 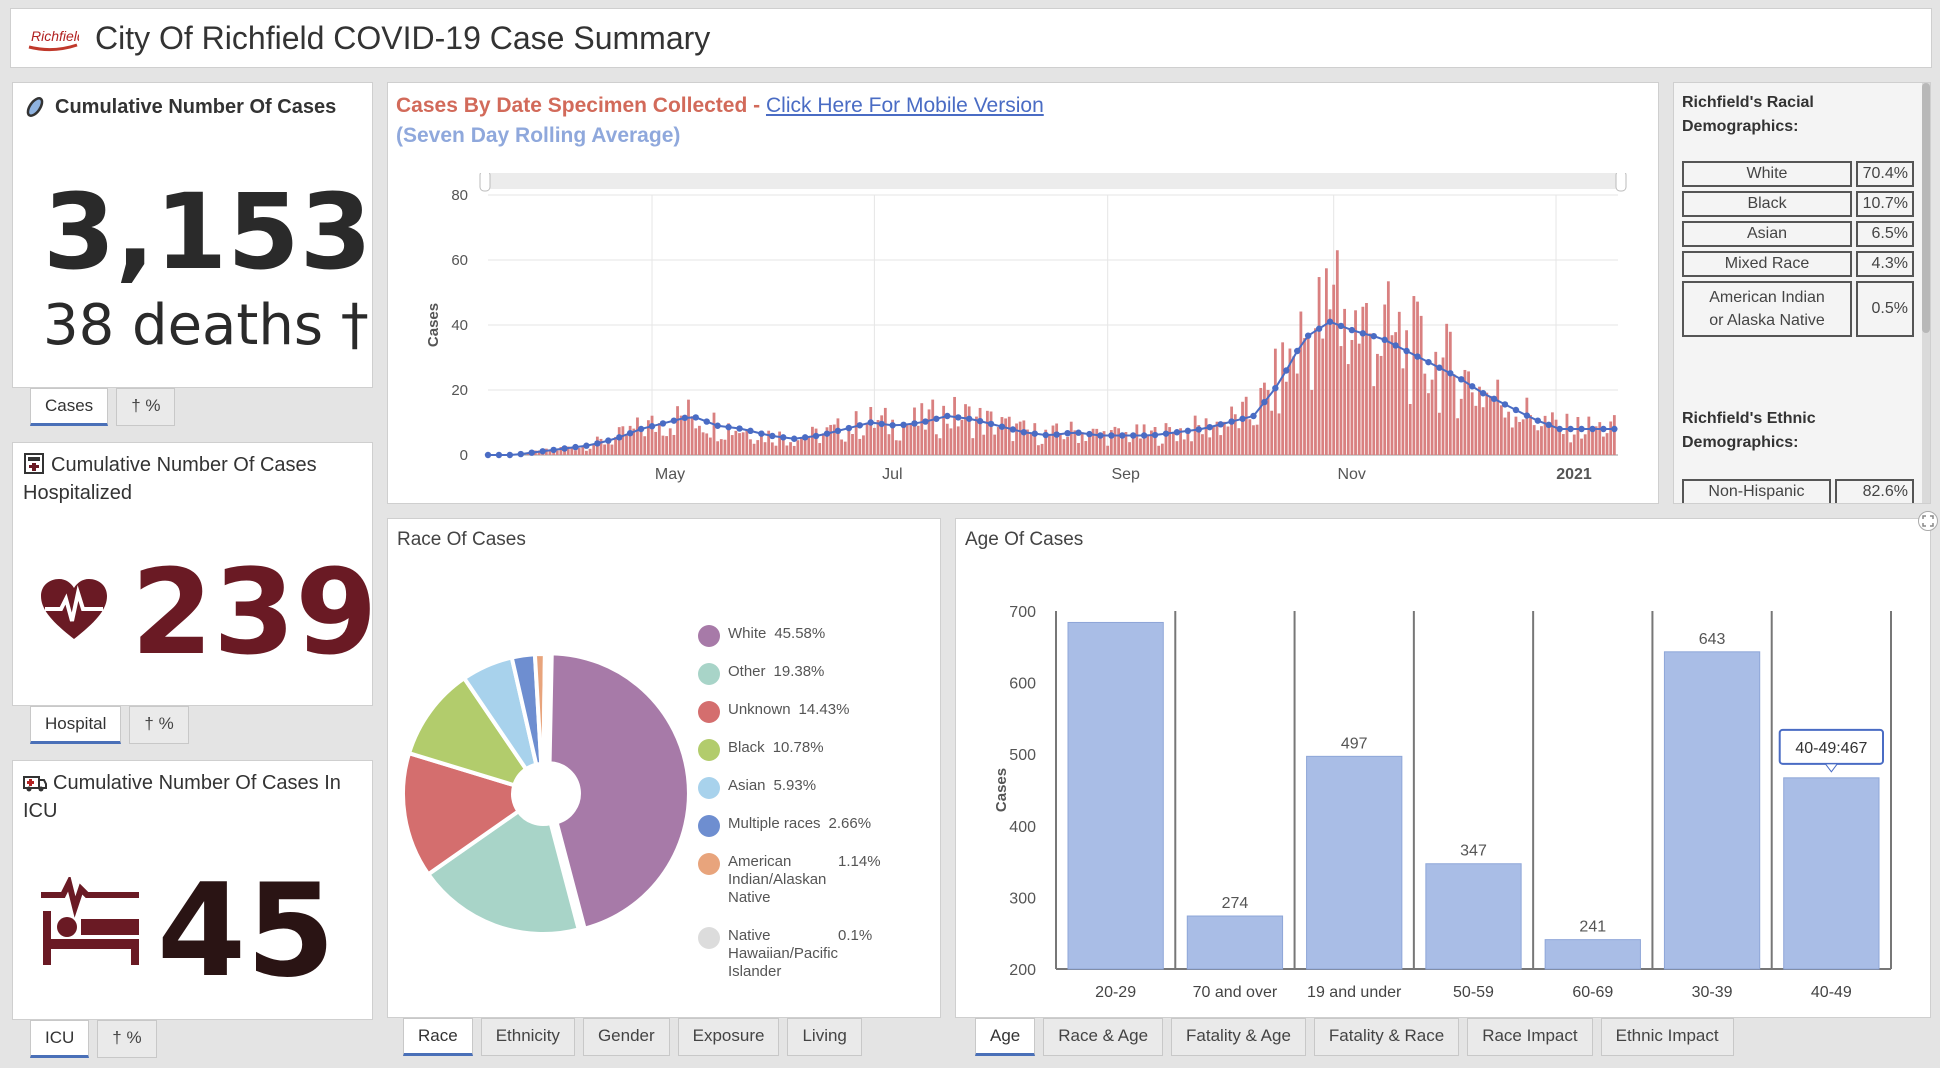 What do you see at coordinates (1530, 1037) in the screenshot?
I see `tab-race-impact: Race Impact` at bounding box center [1530, 1037].